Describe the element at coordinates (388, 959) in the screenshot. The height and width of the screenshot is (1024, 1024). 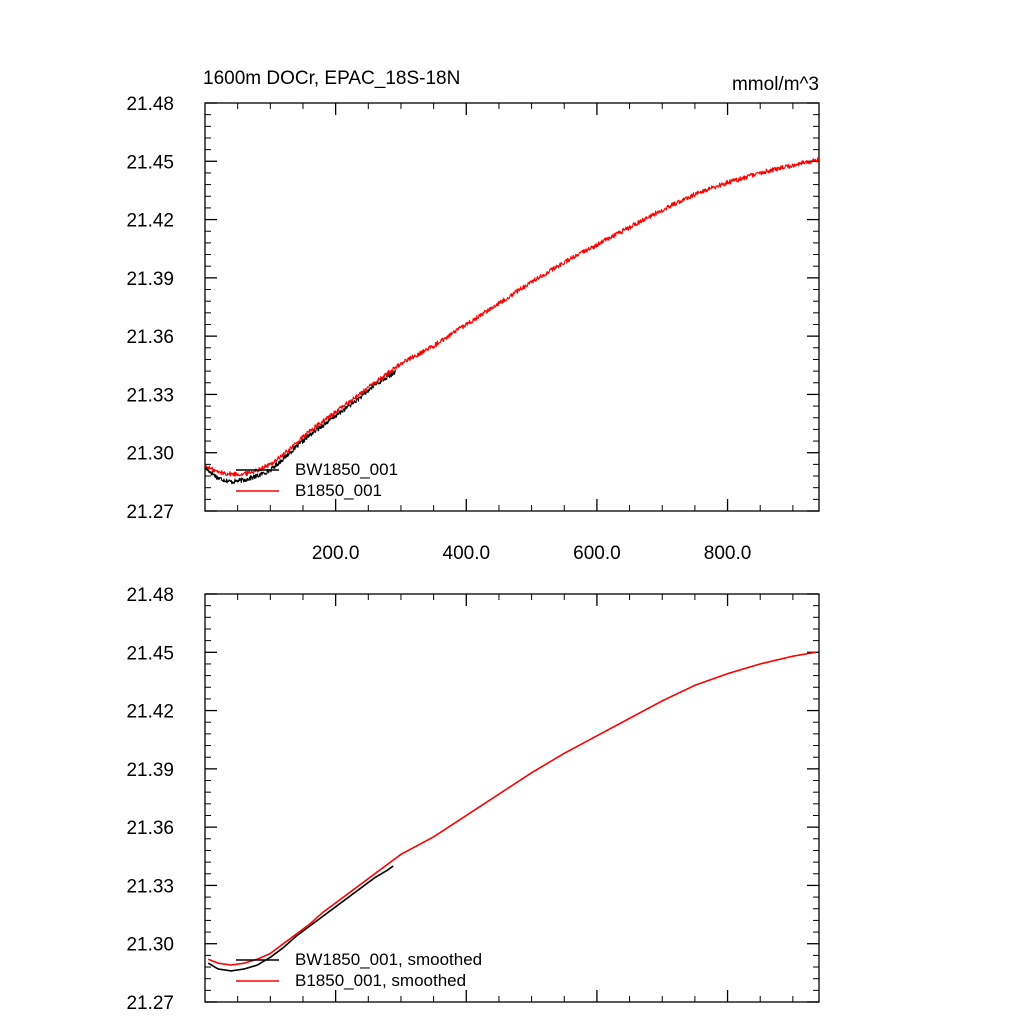
I see `legend-label-1: BW1850_001, smoothed` at that location.